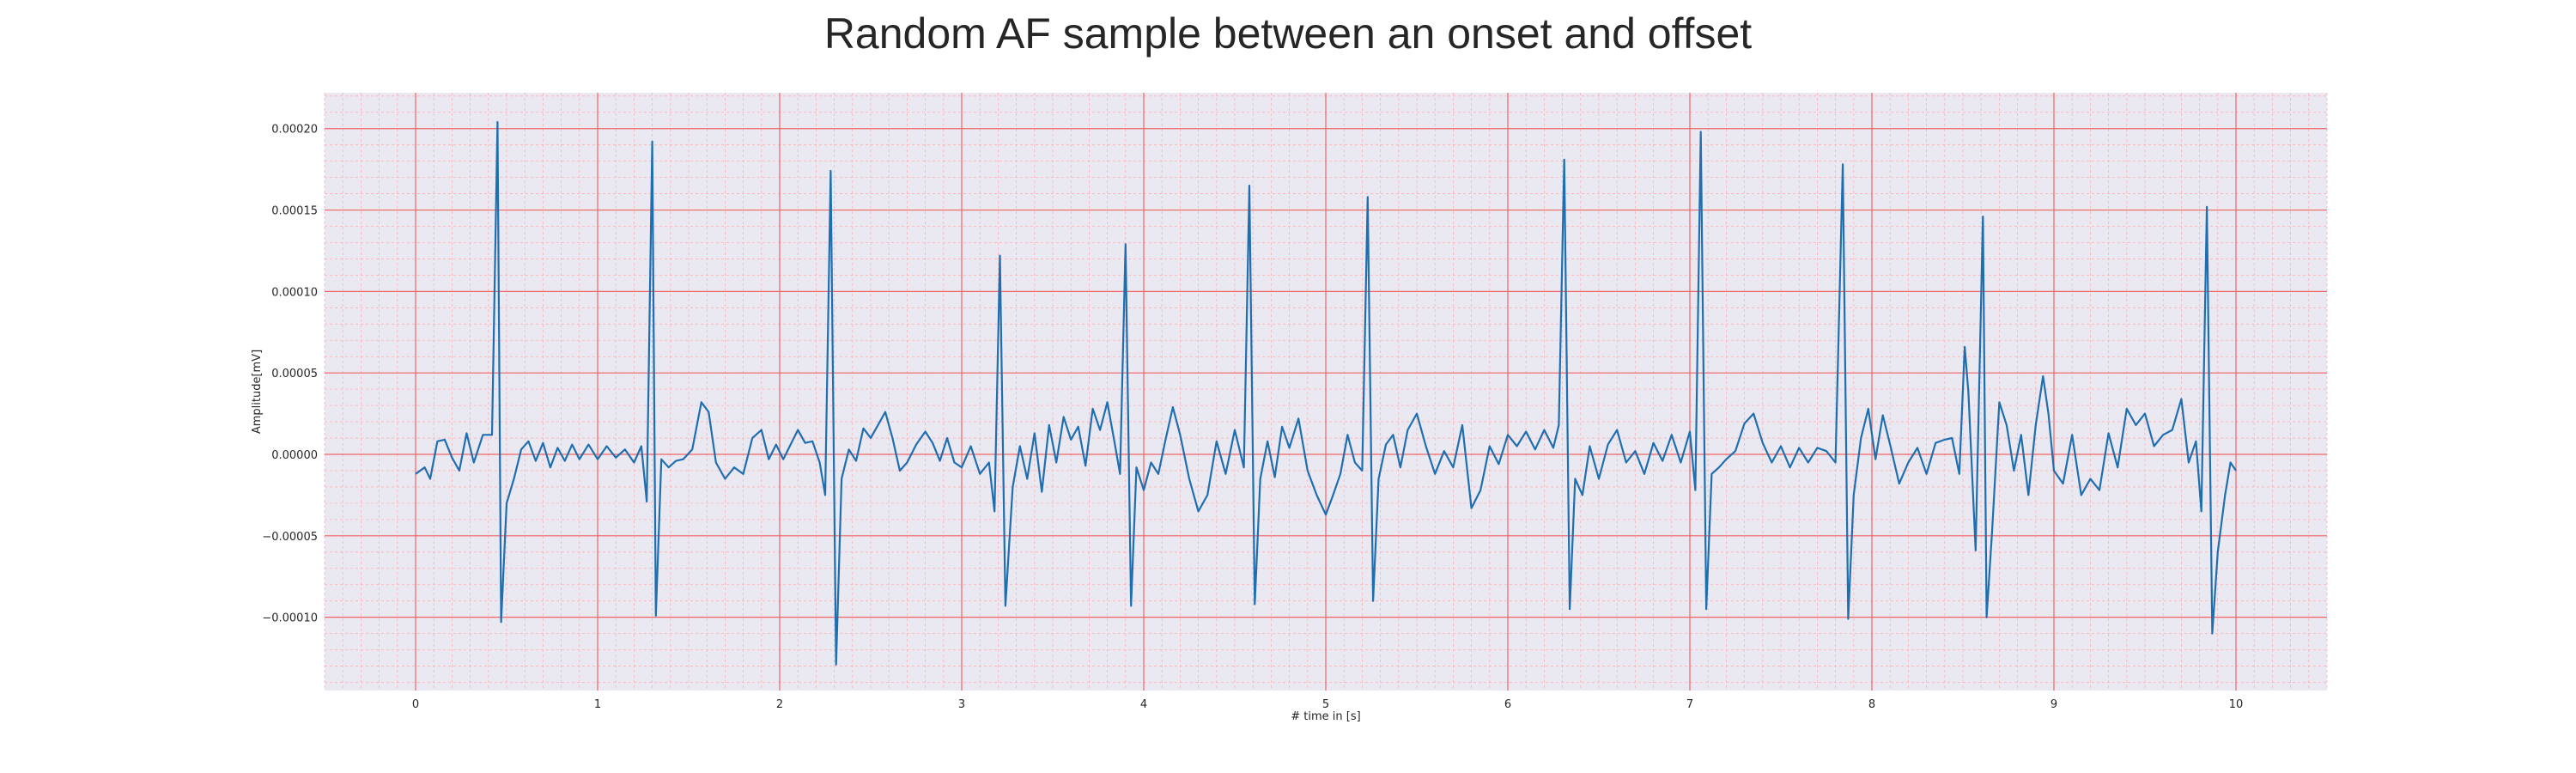 The width and height of the screenshot is (2576, 773). I want to click on y-tick-label: 0.00010, so click(294, 292).